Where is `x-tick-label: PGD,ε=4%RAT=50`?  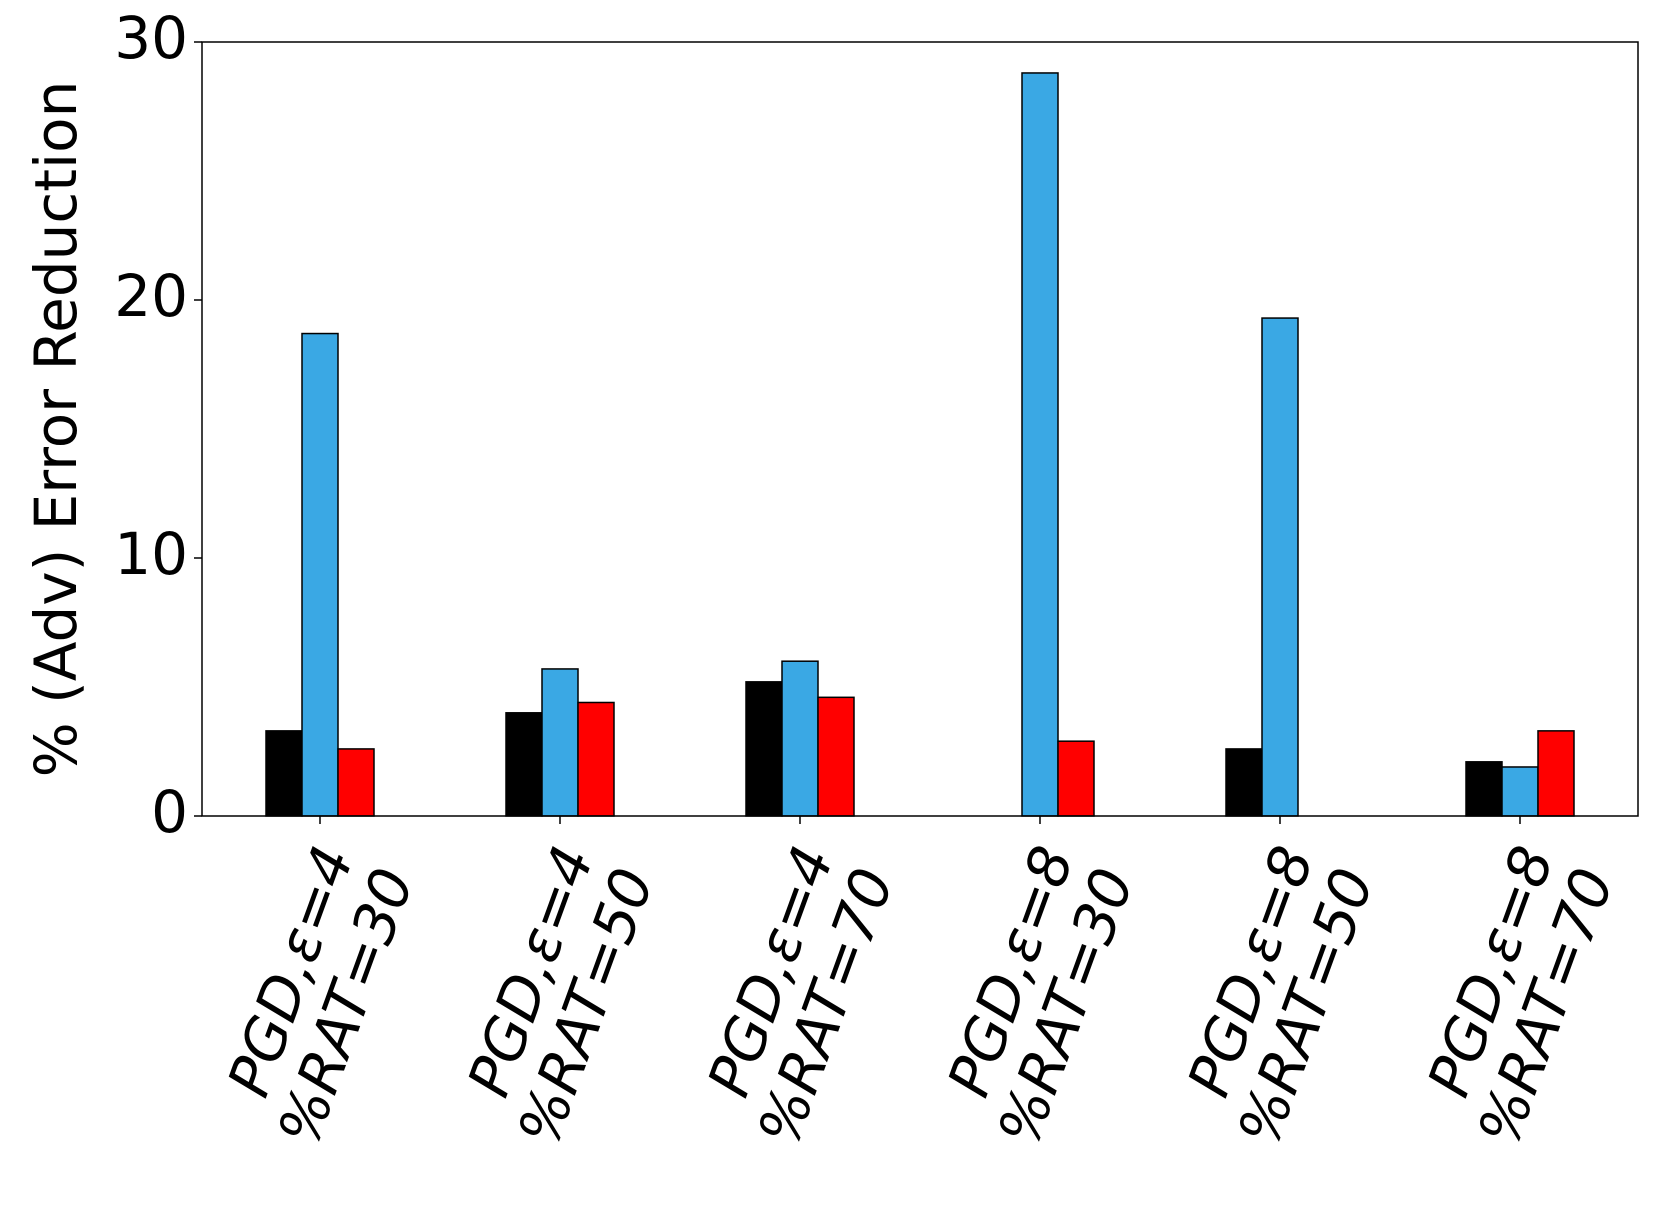
x-tick-label: PGD,ε=4%RAT=50 is located at coordinates (556, 996).